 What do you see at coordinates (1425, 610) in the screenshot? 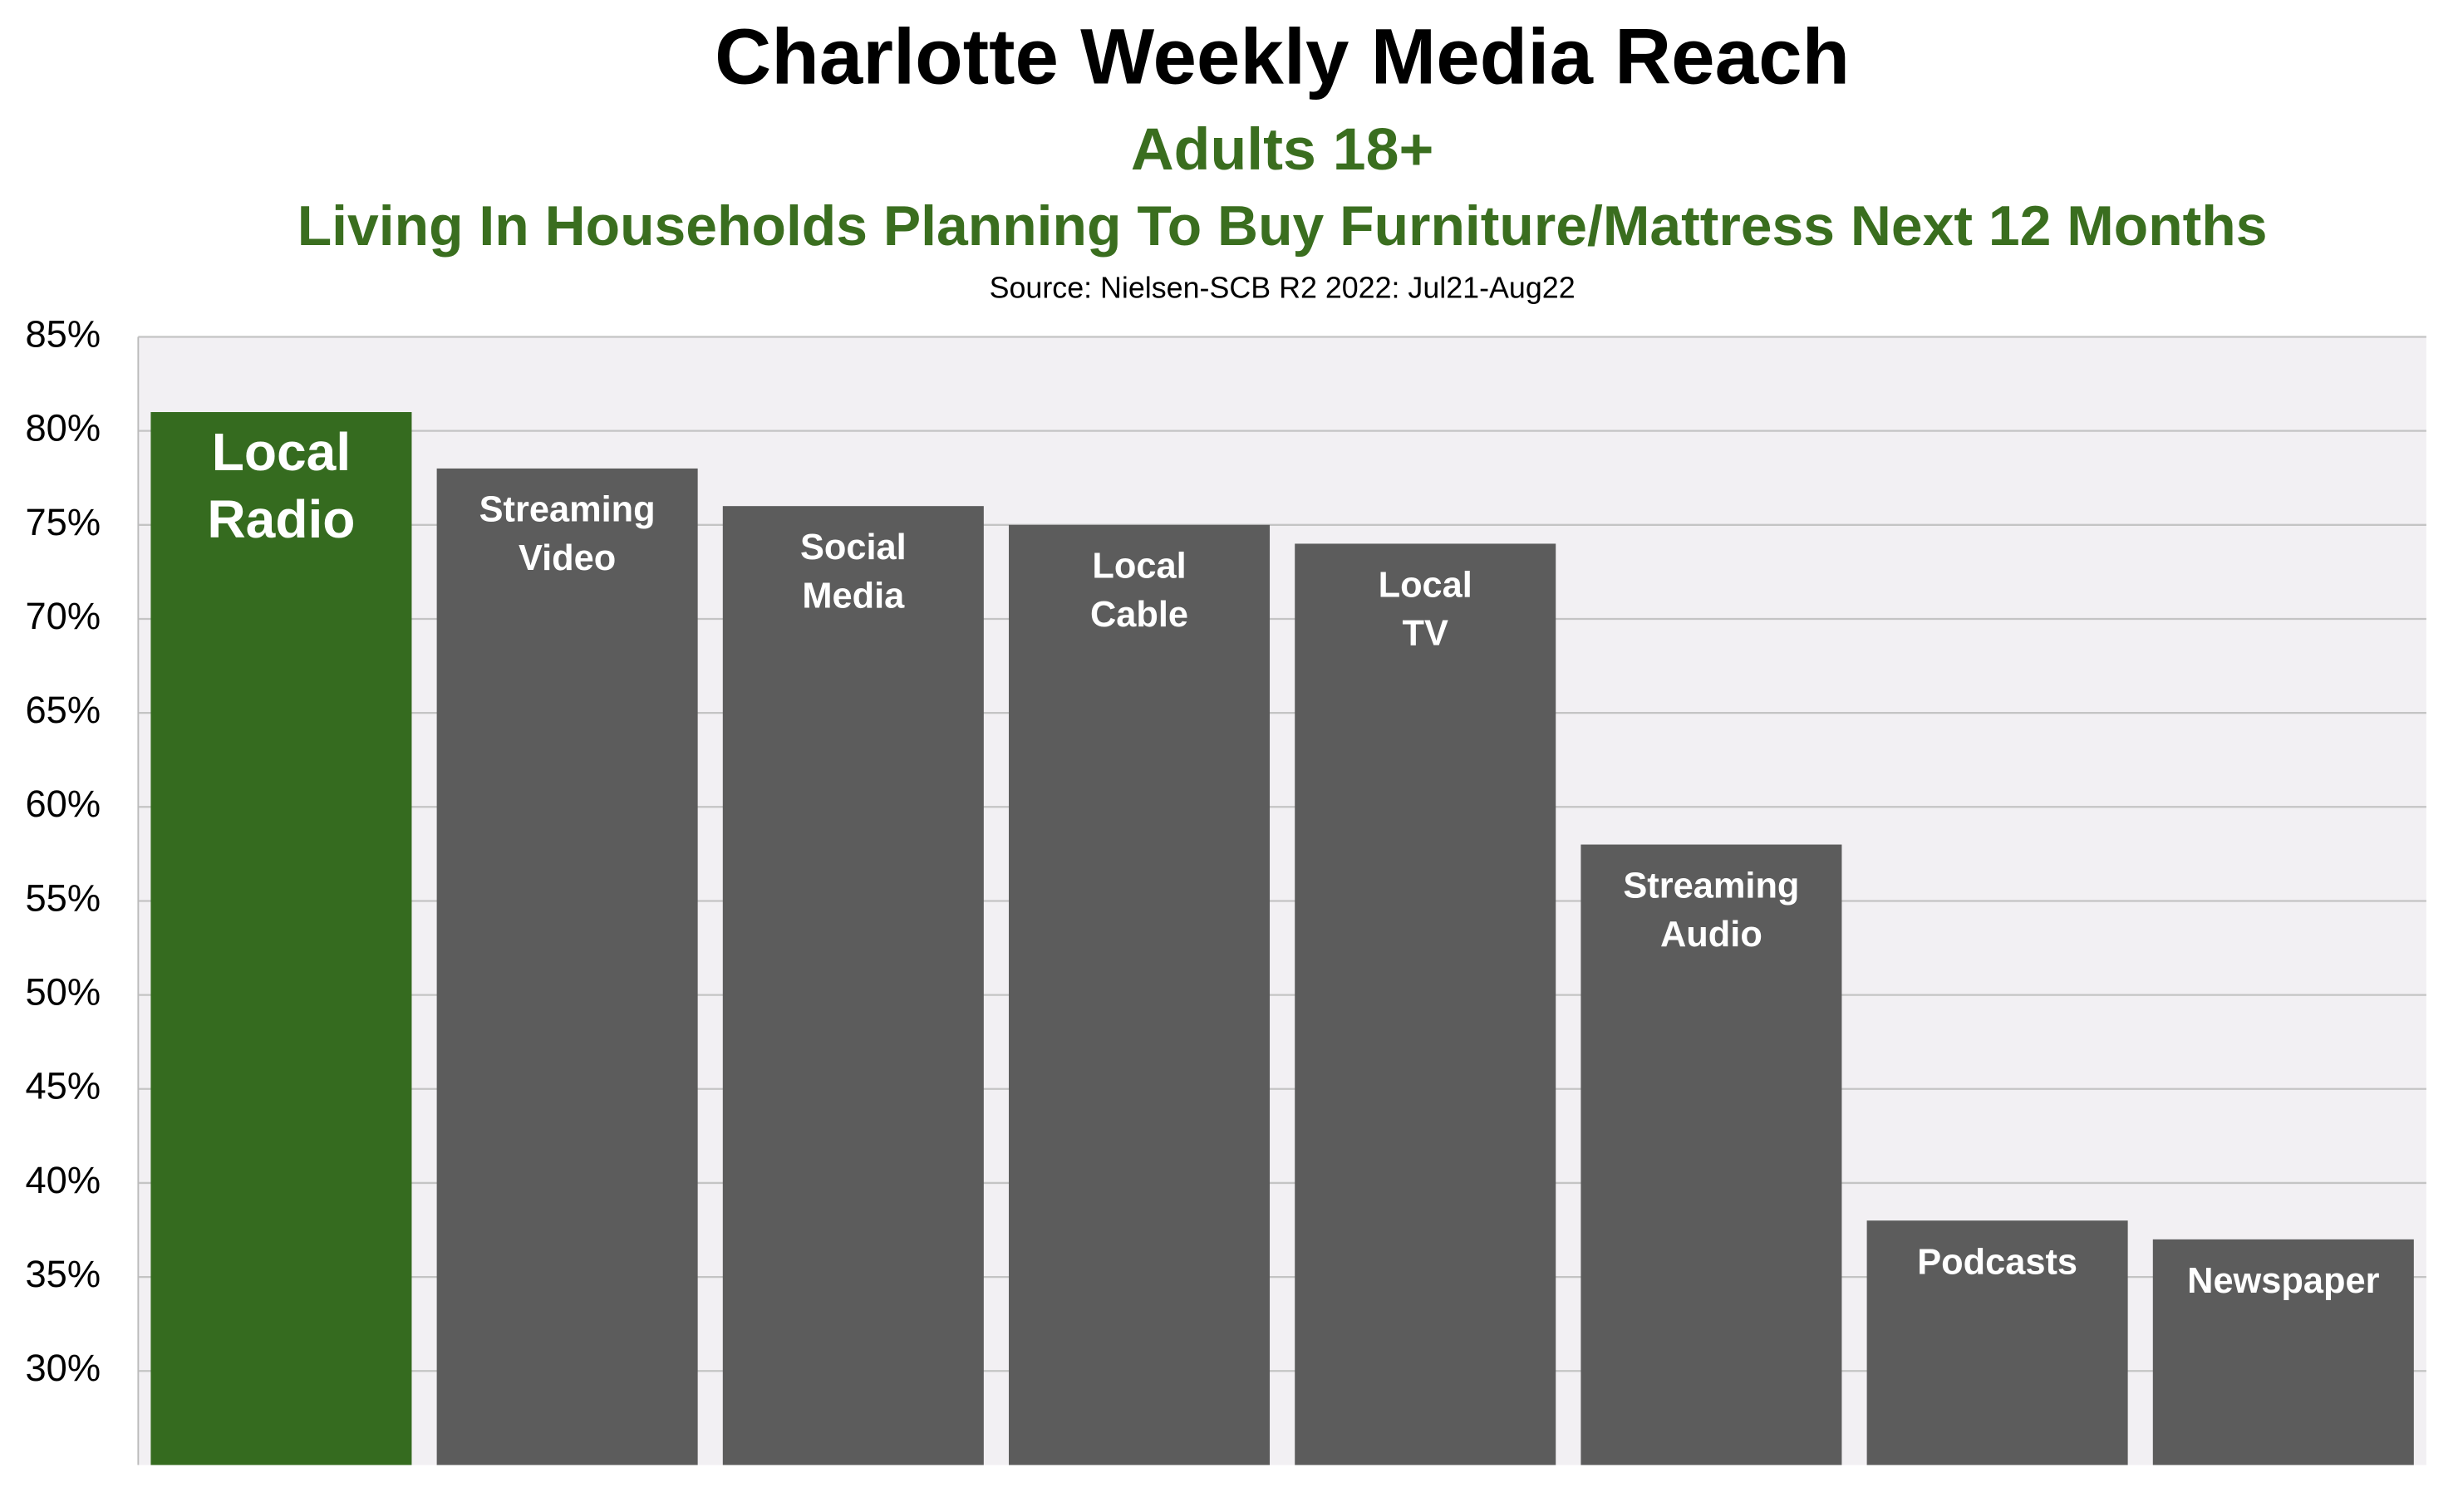
I see `bar-label: Local TV` at bounding box center [1425, 610].